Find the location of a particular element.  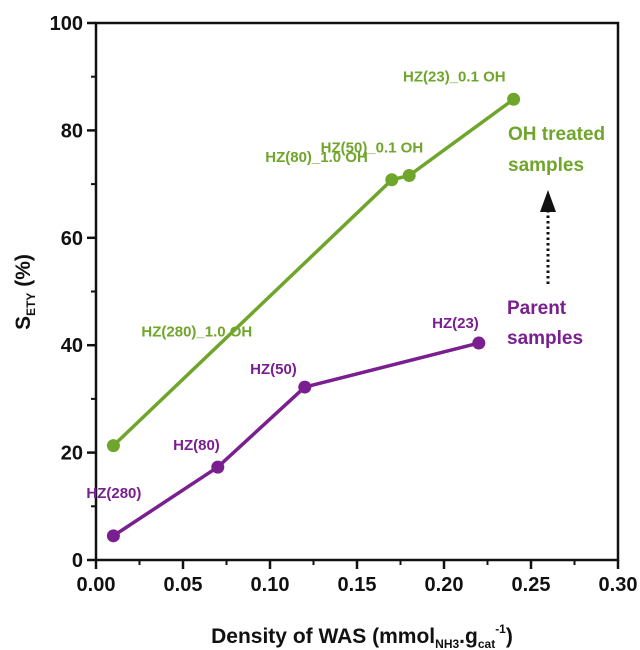

y-axis-title: SETY (%) is located at coordinates (25, 292).